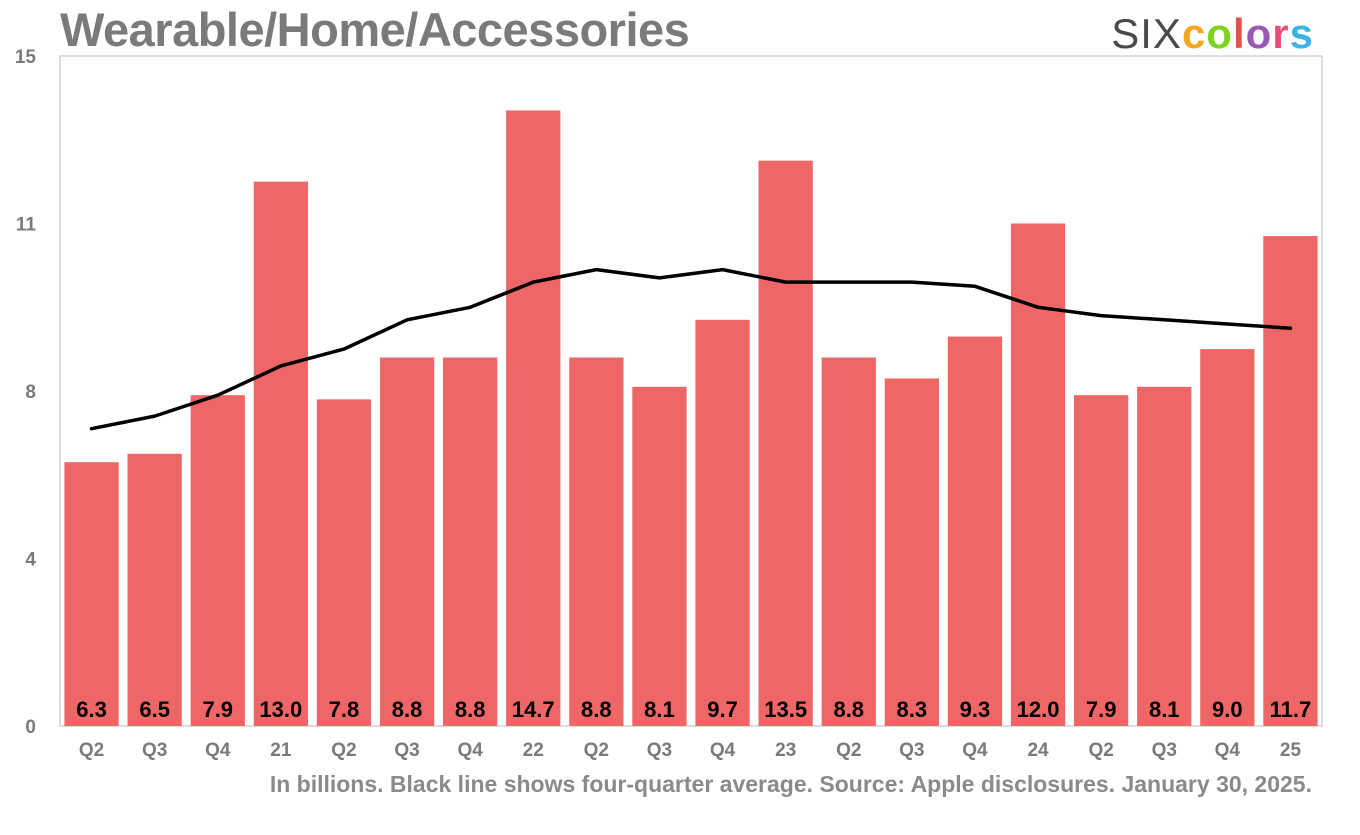 The width and height of the screenshot is (1360, 835). I want to click on x-tick-label: 25, so click(1291, 750).